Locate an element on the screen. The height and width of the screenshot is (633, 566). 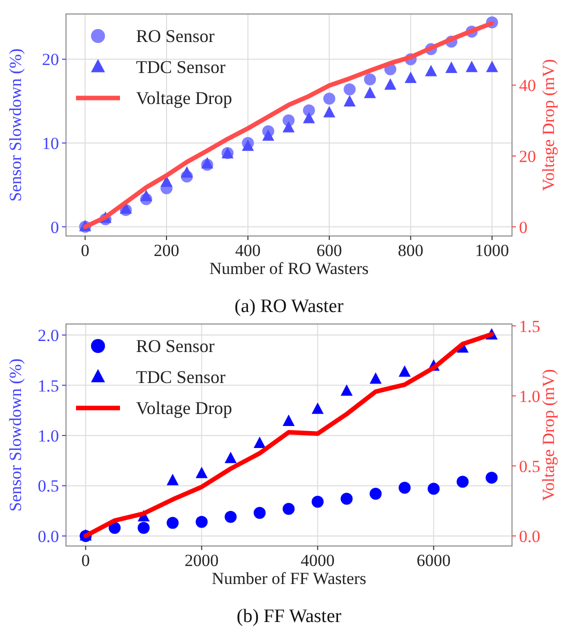
y-tick-label: 0 is located at coordinates (54, 227).